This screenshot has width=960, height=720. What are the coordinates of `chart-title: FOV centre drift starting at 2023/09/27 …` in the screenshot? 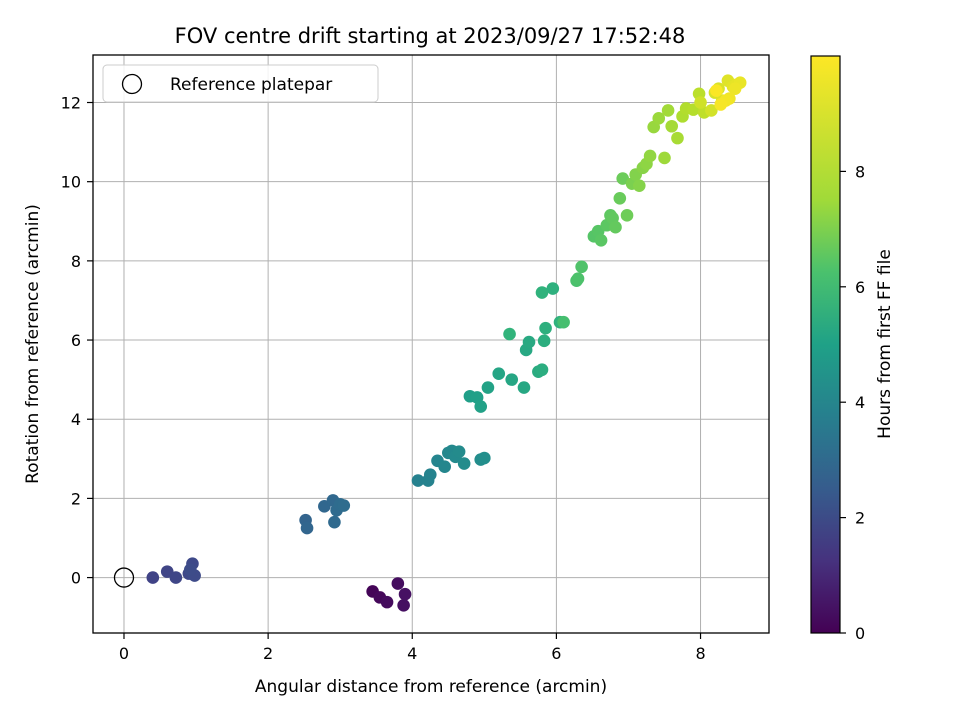 It's located at (430, 36).